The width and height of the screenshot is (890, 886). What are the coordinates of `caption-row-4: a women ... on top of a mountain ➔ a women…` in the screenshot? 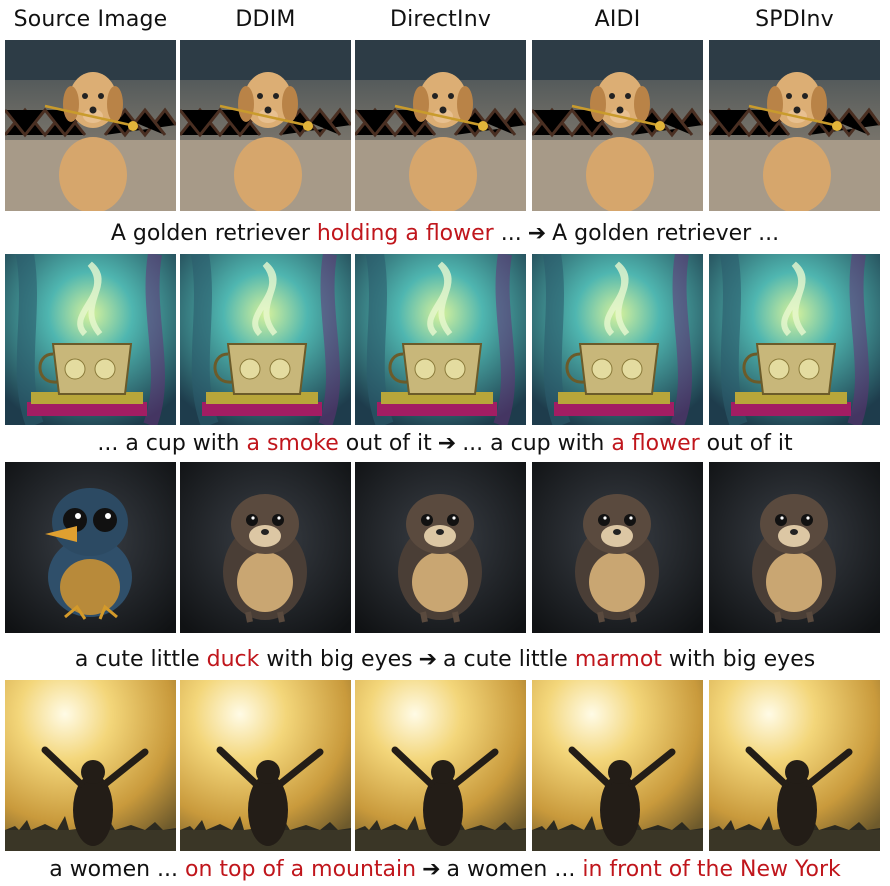 It's located at (445, 869).